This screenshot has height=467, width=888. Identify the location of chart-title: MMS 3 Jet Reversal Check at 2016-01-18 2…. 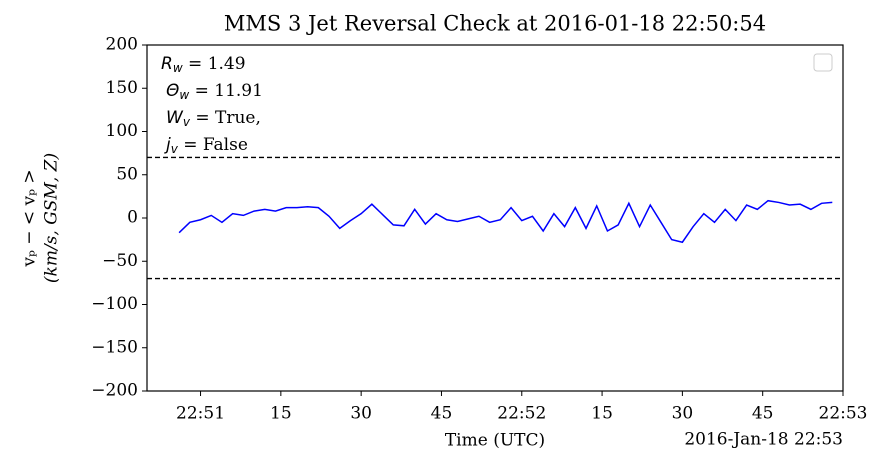
(495, 24).